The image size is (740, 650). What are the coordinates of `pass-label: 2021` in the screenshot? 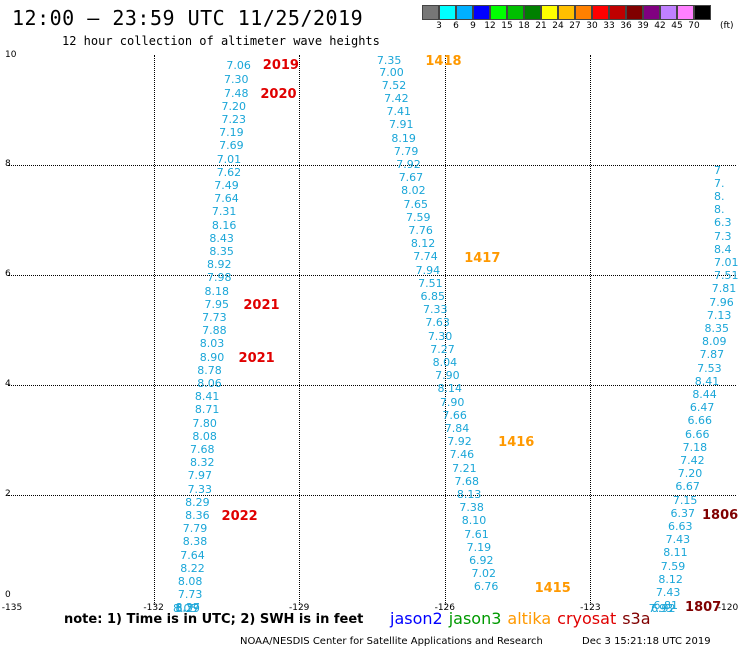 It's located at (261, 305).